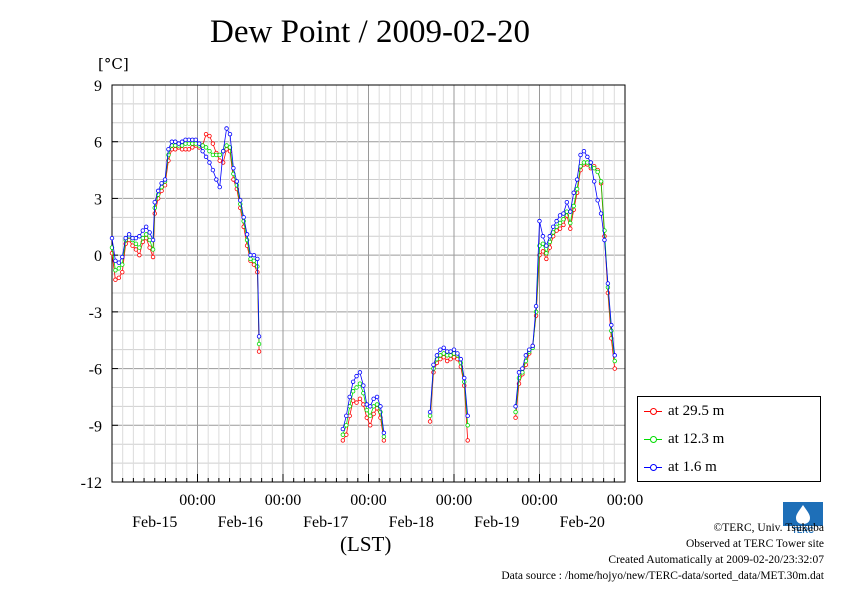  I want to click on x-date-tick-label: Feb-15, so click(154, 522).